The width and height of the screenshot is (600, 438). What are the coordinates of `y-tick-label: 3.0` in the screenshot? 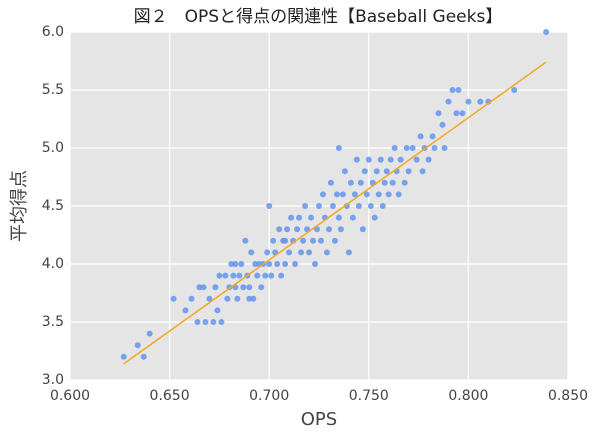 It's located at (53, 380).